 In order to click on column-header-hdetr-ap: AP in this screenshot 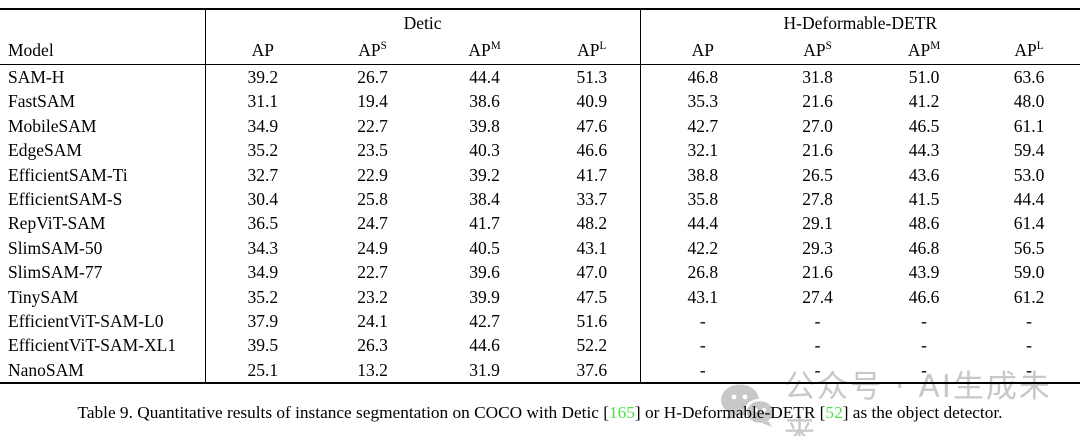, I will do `click(702, 51)`.